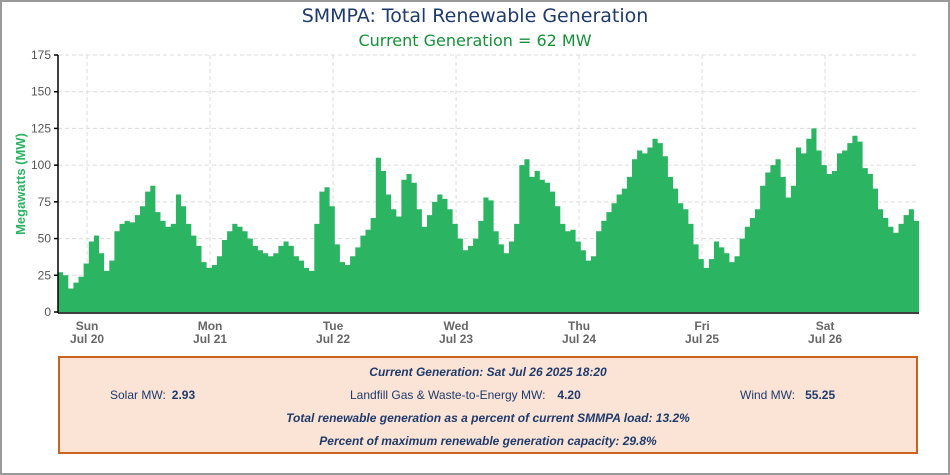  Describe the element at coordinates (455, 326) in the screenshot. I see `x-tick-day: Wed` at that location.